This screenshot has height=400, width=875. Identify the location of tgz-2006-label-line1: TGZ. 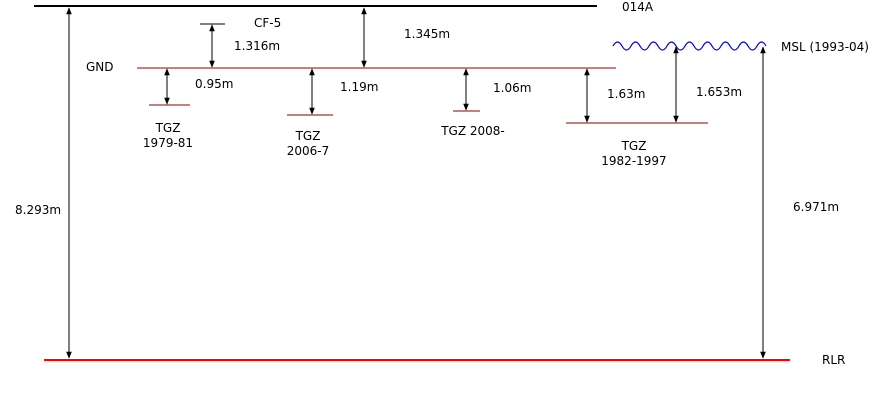
(308, 136).